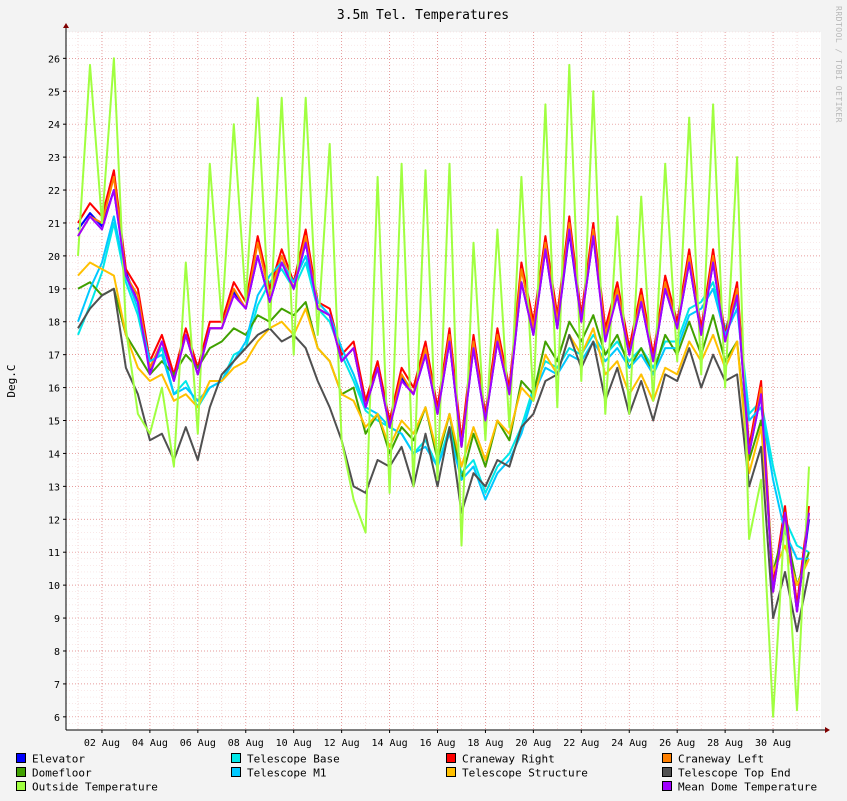  I want to click on legend-item: Telescope Base, so click(285, 759).